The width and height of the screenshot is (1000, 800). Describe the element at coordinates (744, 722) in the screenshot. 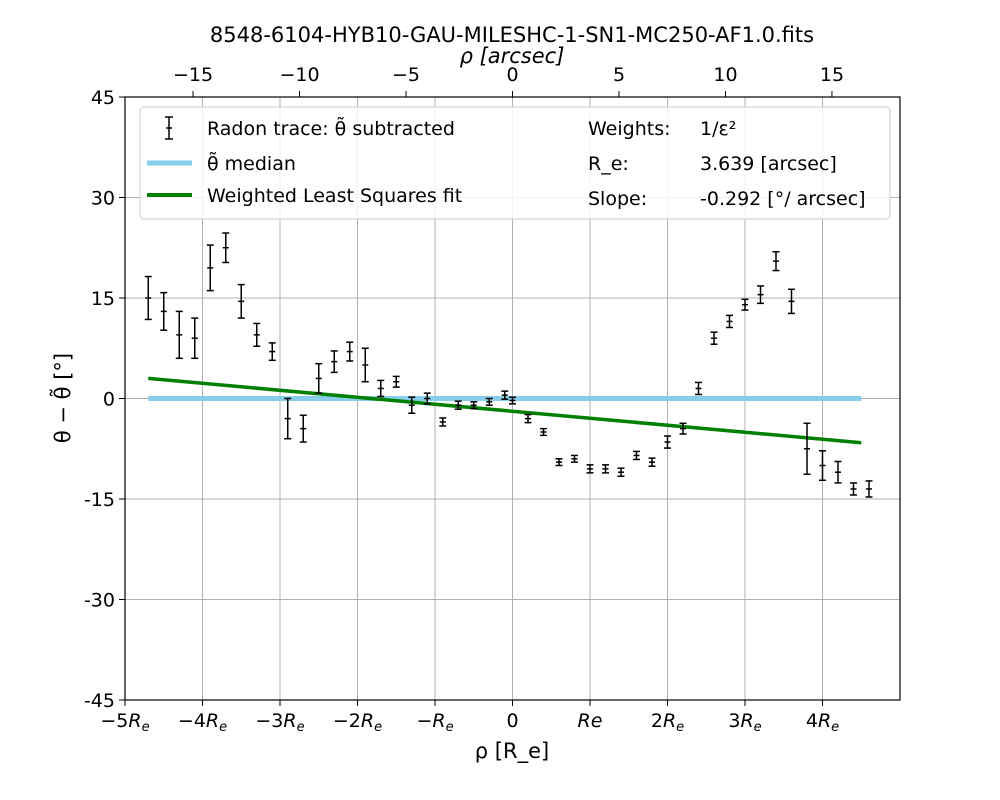

I see `x-tick-label-bottom: 3Re` at that location.